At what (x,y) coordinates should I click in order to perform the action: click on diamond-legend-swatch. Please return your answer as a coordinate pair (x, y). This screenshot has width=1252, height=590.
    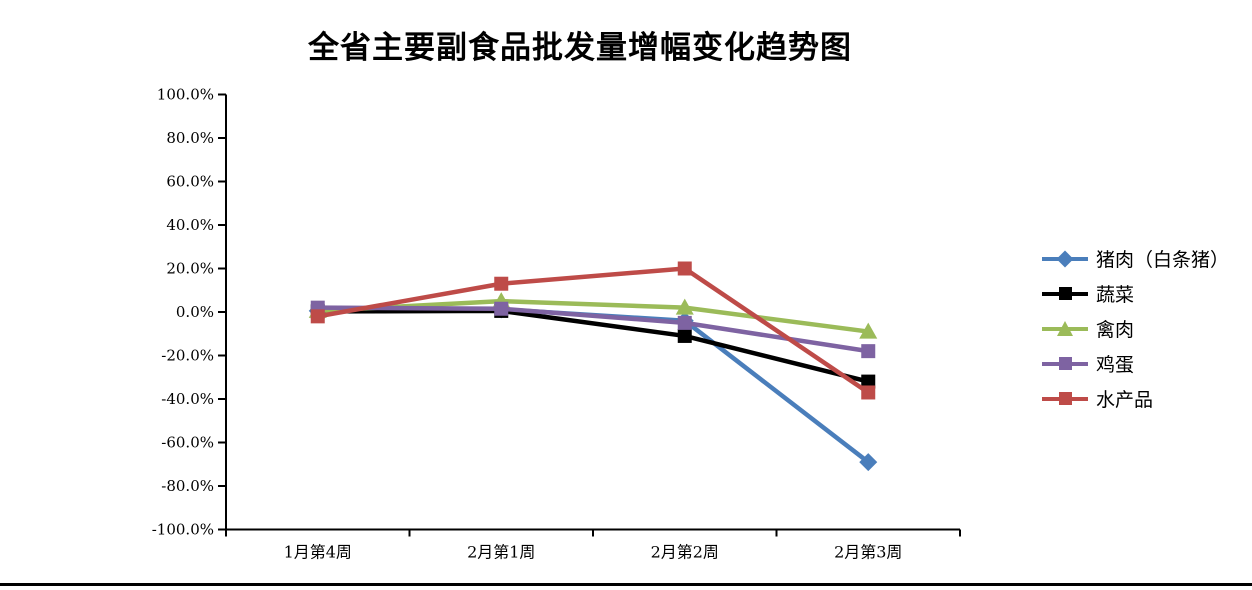
    Looking at the image, I should click on (1065, 259).